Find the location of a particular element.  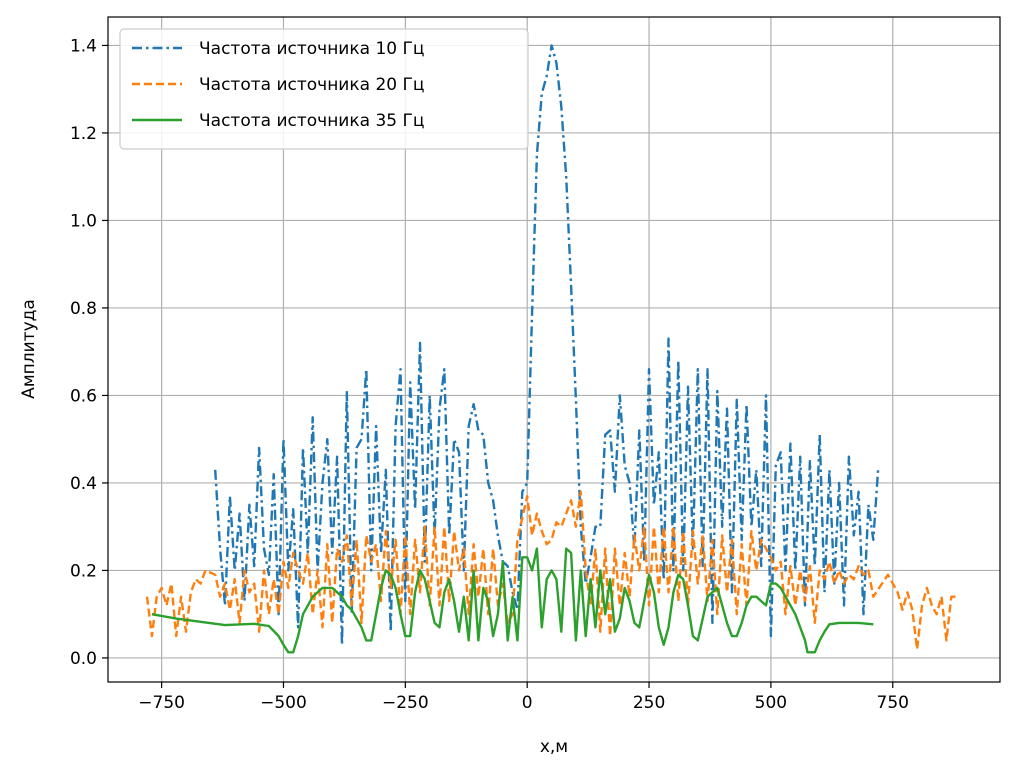

legend-label-2: Частота источника 20 Гц is located at coordinates (311, 85).